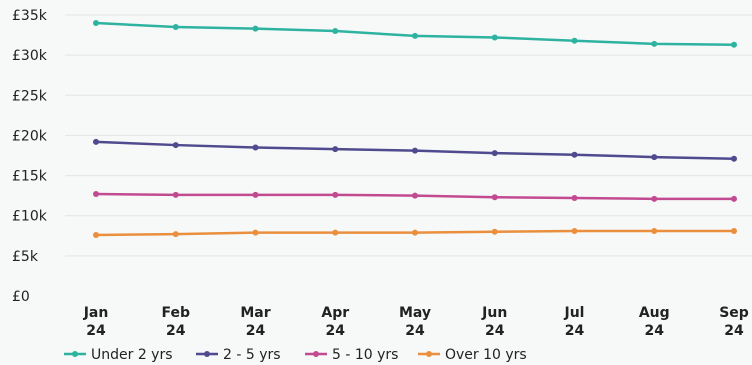 The width and height of the screenshot is (752, 365). I want to click on y-tick-label: £15k, so click(30, 177).